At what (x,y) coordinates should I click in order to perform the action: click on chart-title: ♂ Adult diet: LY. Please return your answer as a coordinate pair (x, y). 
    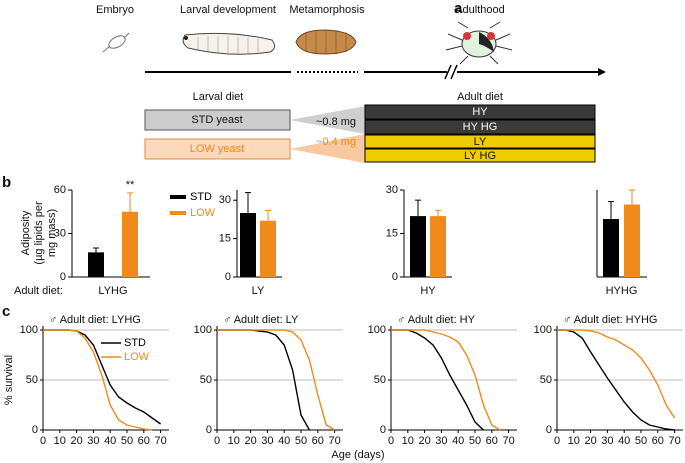
    Looking at the image, I should click on (261, 320).